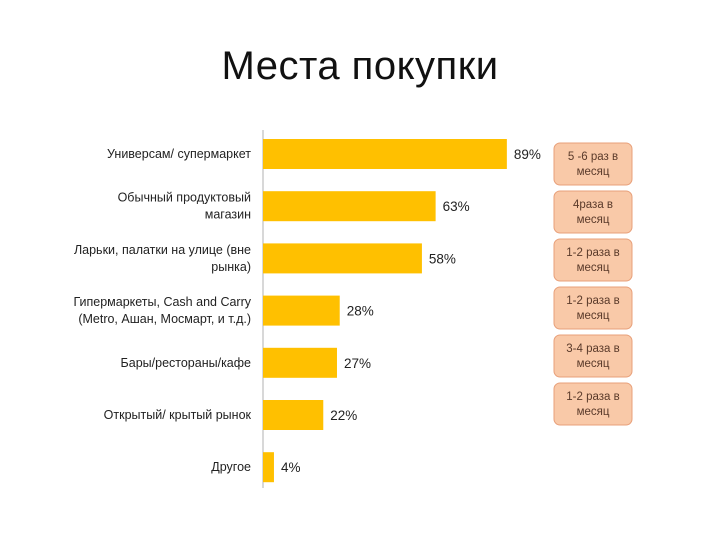  Describe the element at coordinates (593, 220) in the screenshot. I see `frequency-note-1-line-1: месяц` at that location.